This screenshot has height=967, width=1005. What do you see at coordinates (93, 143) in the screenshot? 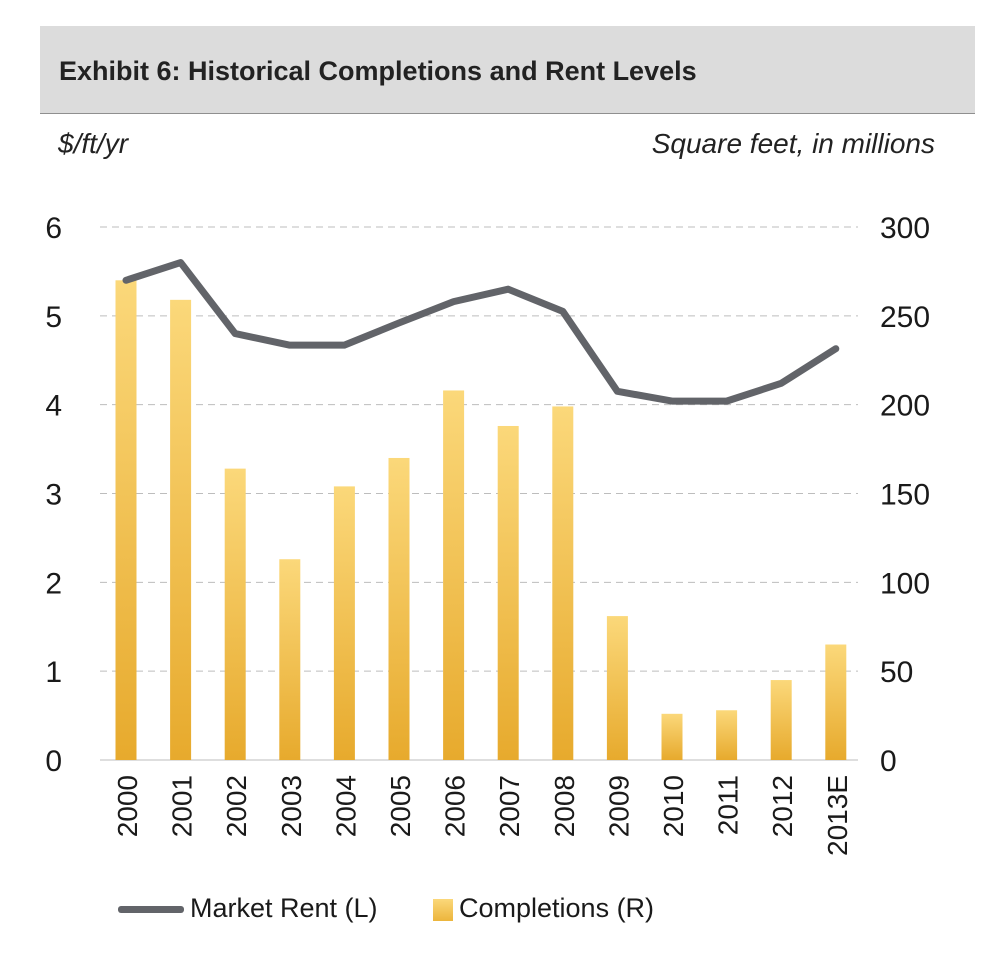
I see `left-axis-caption: $/ft/yr` at bounding box center [93, 143].